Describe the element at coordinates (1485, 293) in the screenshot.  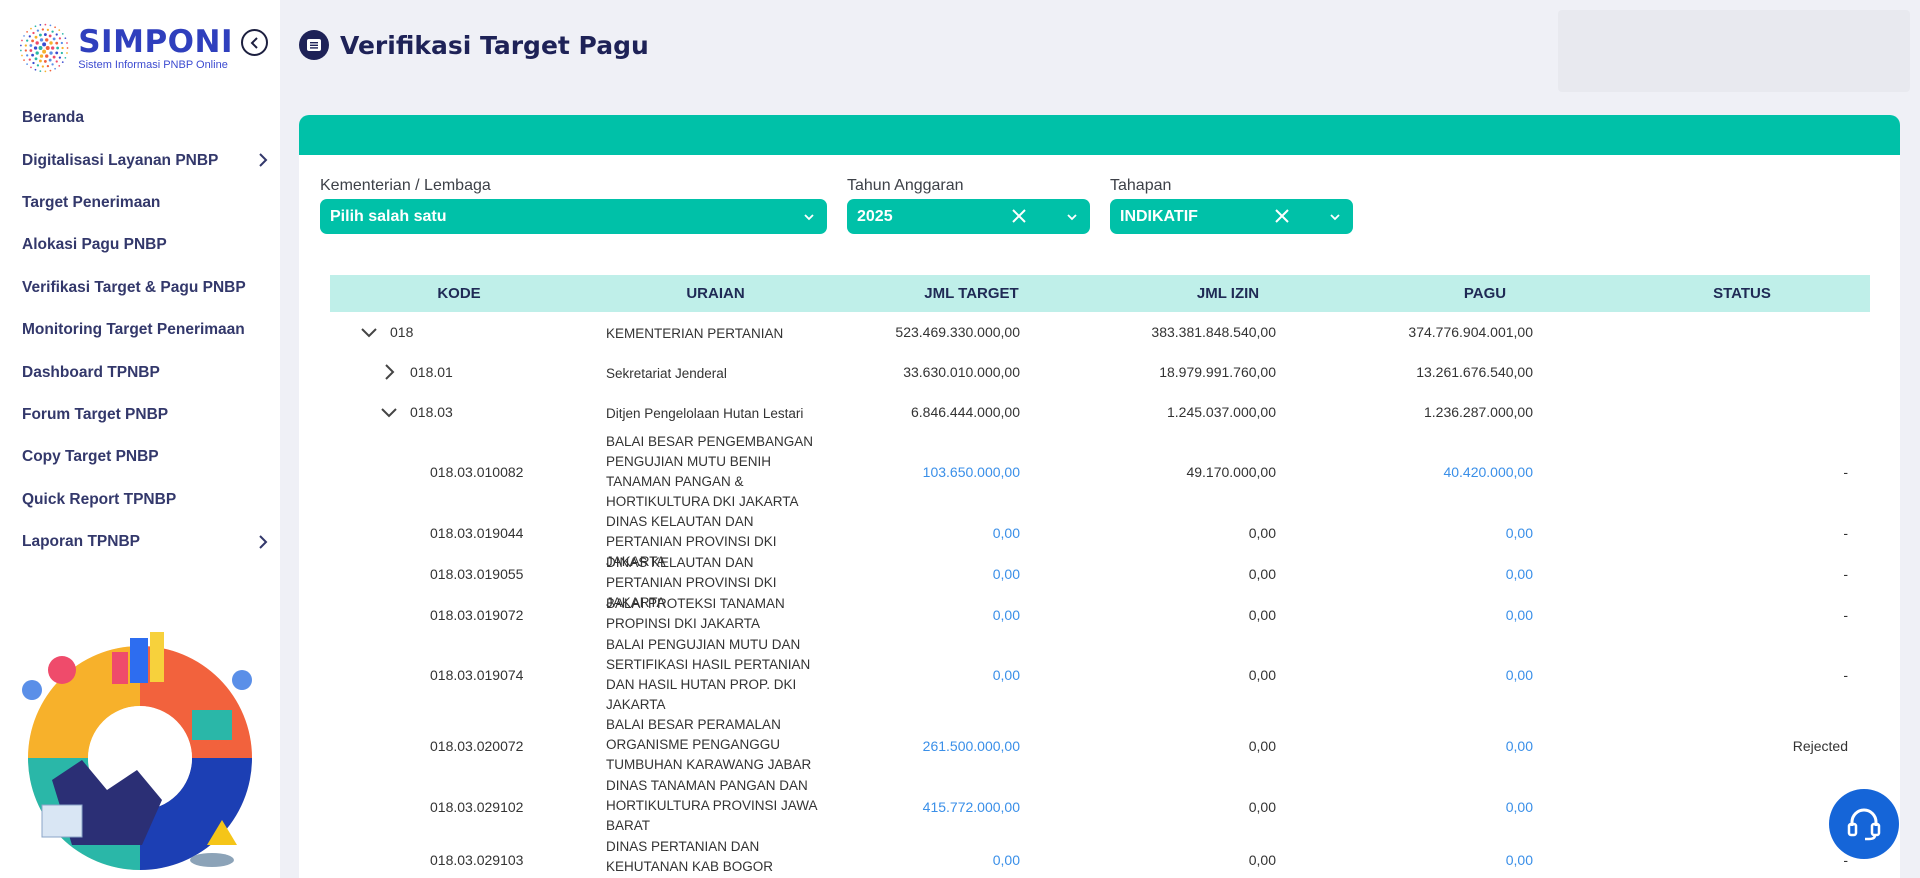
I see `col-pagu: PAGU` at that location.